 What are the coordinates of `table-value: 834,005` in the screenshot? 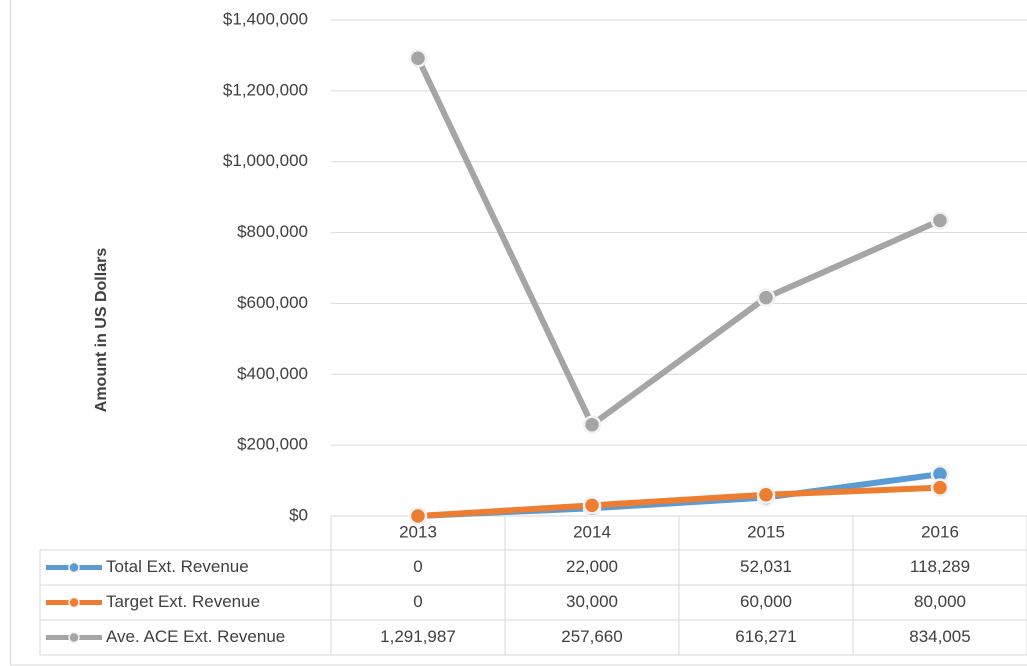 It's located at (939, 636).